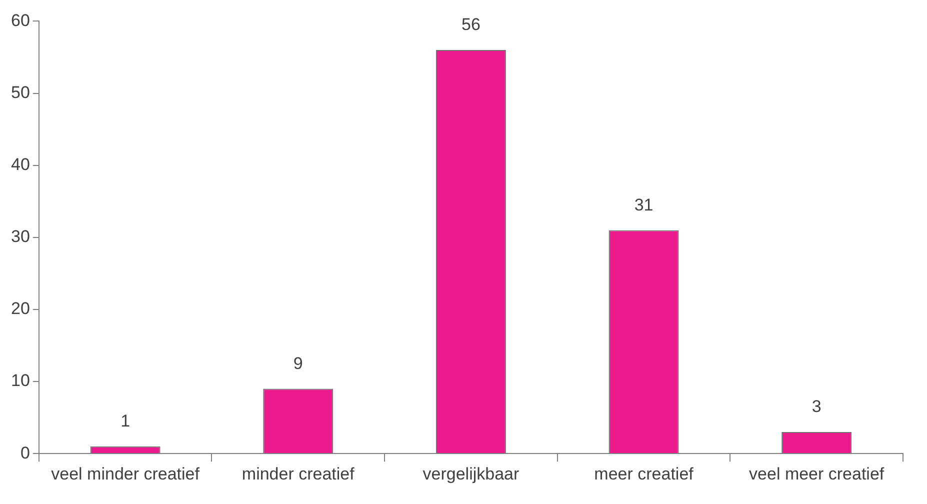  What do you see at coordinates (644, 474) in the screenshot?
I see `x-tick-label: meer creatief` at bounding box center [644, 474].